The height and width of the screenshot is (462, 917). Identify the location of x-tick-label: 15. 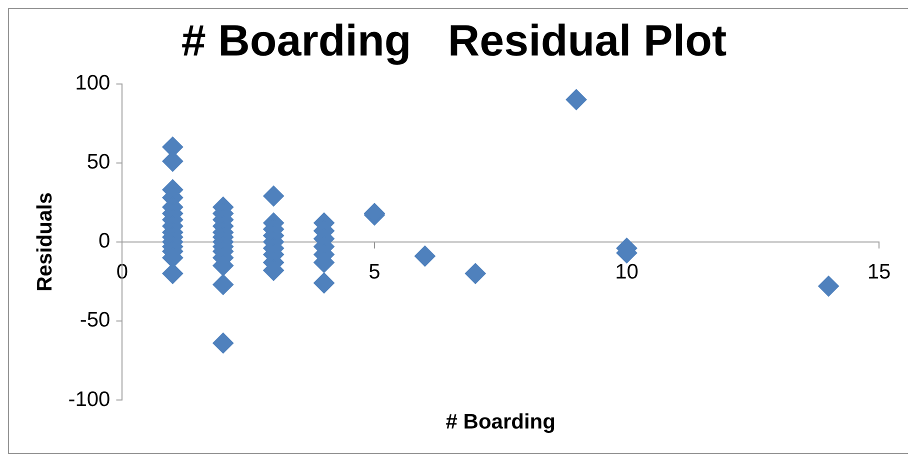
(879, 272).